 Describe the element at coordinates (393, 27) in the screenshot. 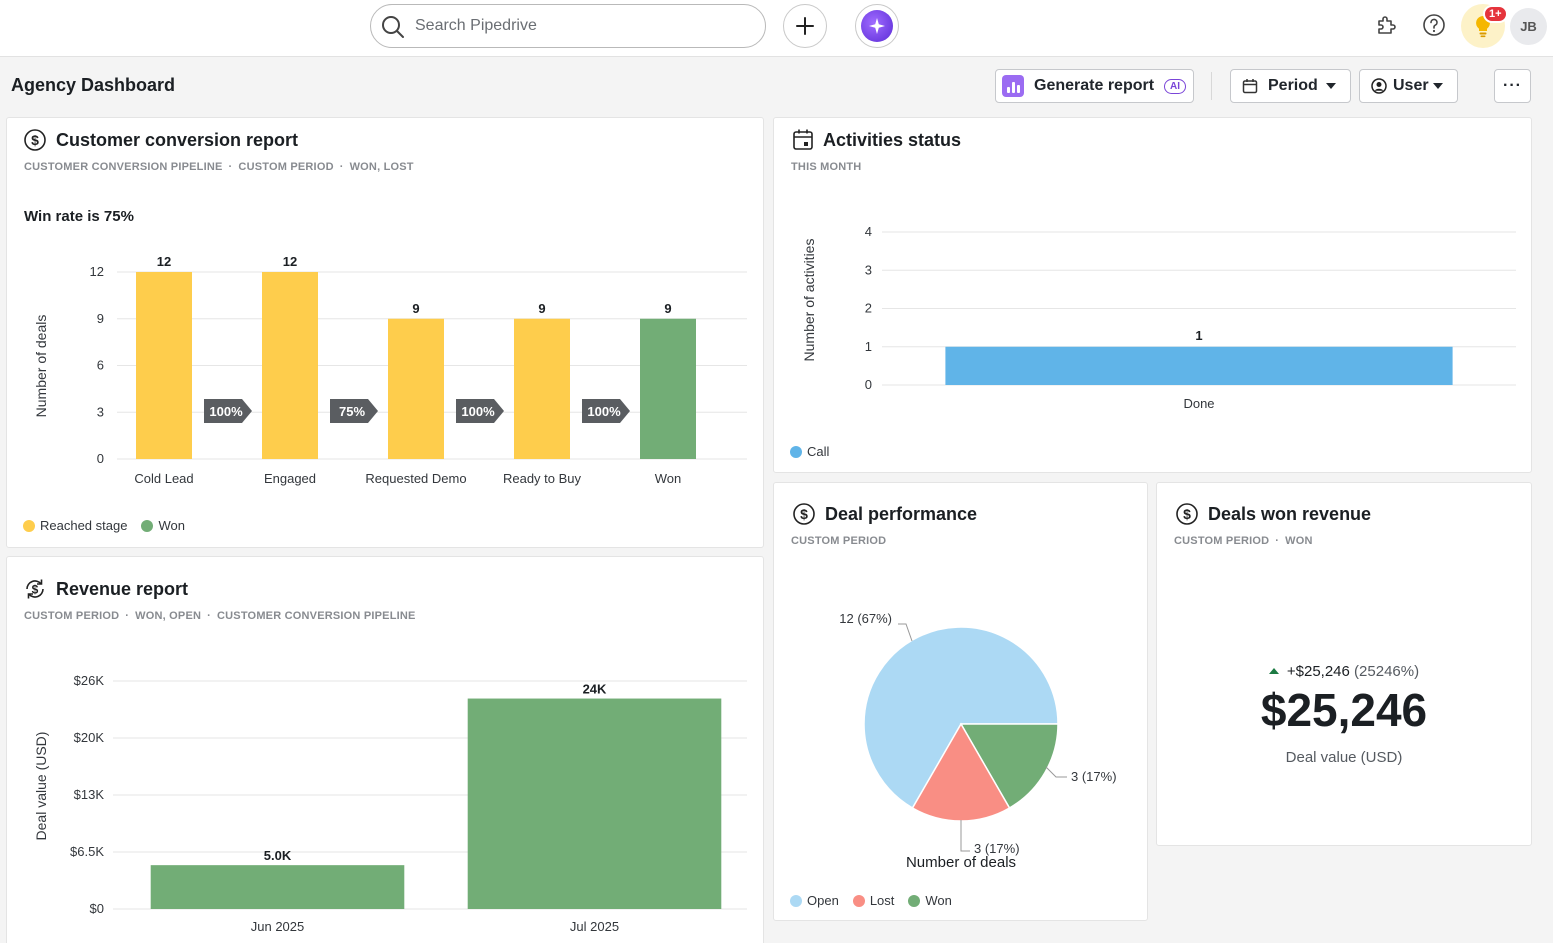

I see `search-icon` at that location.